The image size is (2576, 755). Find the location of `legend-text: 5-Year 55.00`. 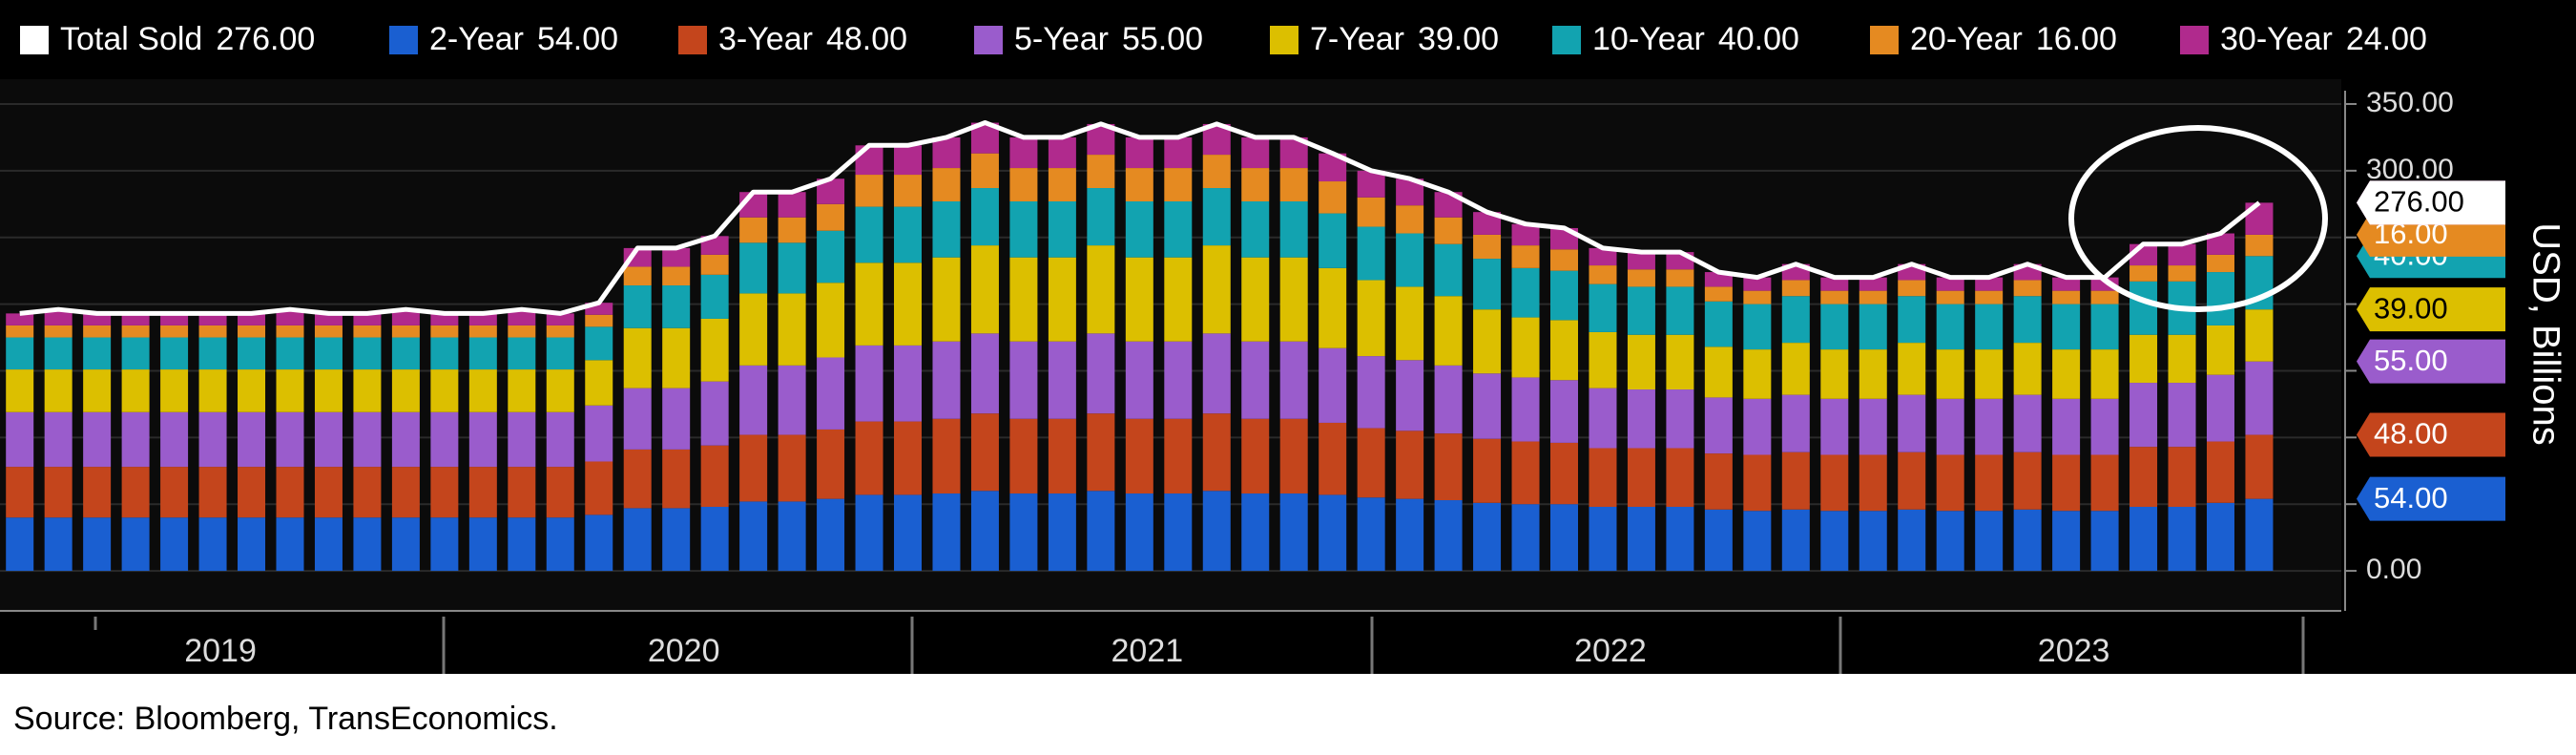

legend-text: 5-Year 55.00 is located at coordinates (1108, 39).